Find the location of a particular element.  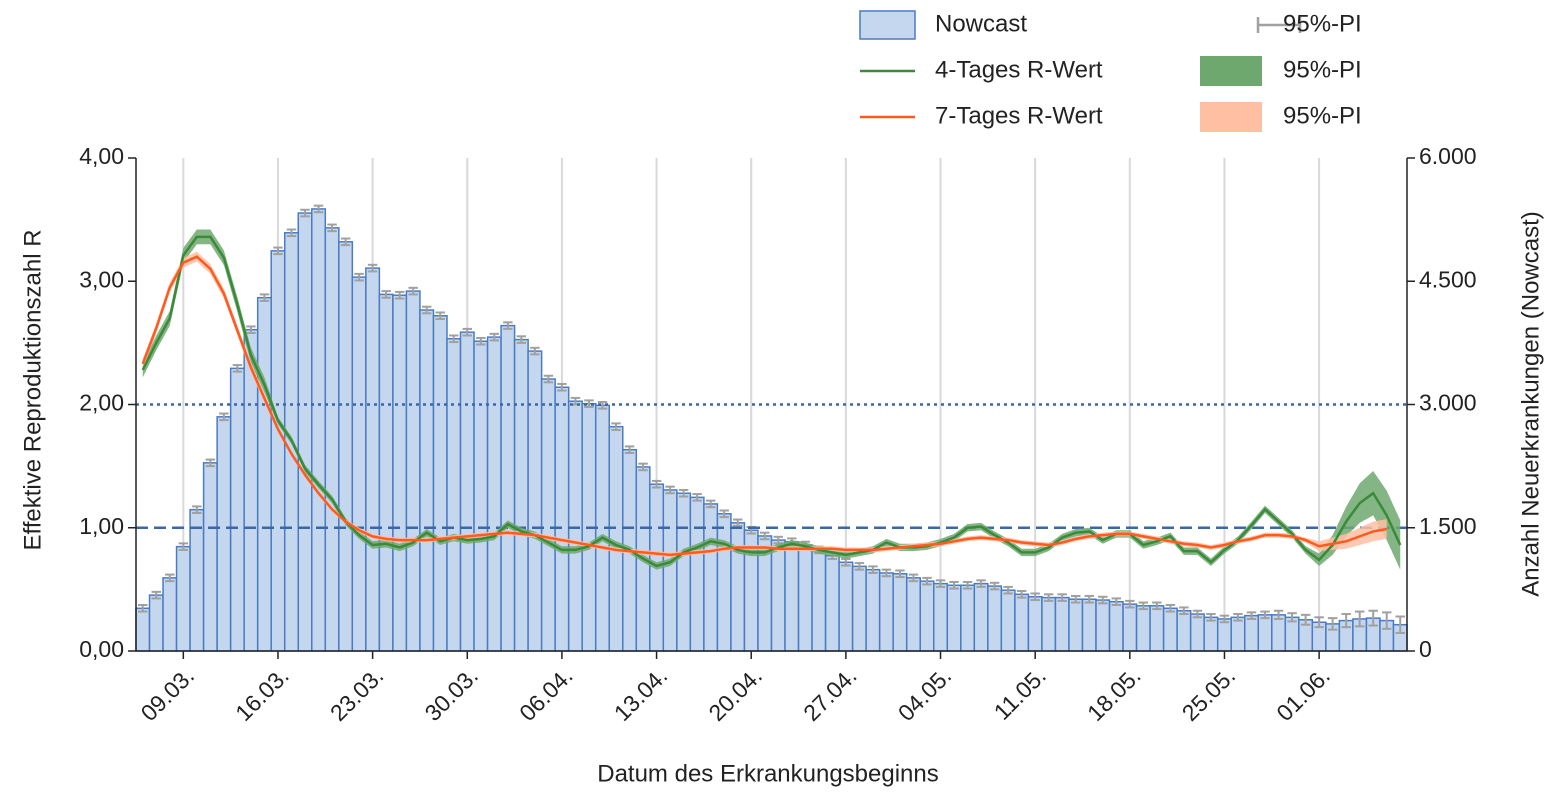

y2-tick-label: 3.000 is located at coordinates (1448, 403).